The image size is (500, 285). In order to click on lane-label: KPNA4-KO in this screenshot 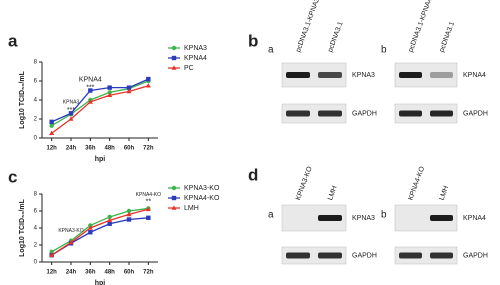, I will do `click(417, 183)`.